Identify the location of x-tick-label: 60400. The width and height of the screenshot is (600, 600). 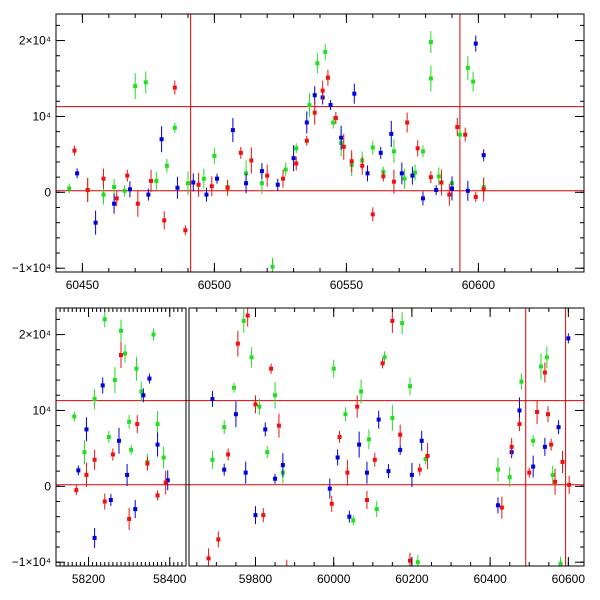
(490, 579).